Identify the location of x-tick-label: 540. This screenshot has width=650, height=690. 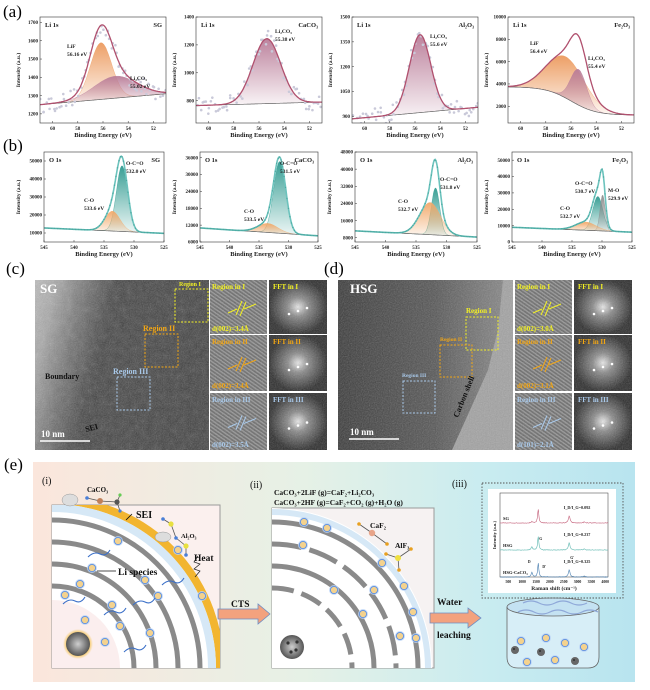
(386, 248).